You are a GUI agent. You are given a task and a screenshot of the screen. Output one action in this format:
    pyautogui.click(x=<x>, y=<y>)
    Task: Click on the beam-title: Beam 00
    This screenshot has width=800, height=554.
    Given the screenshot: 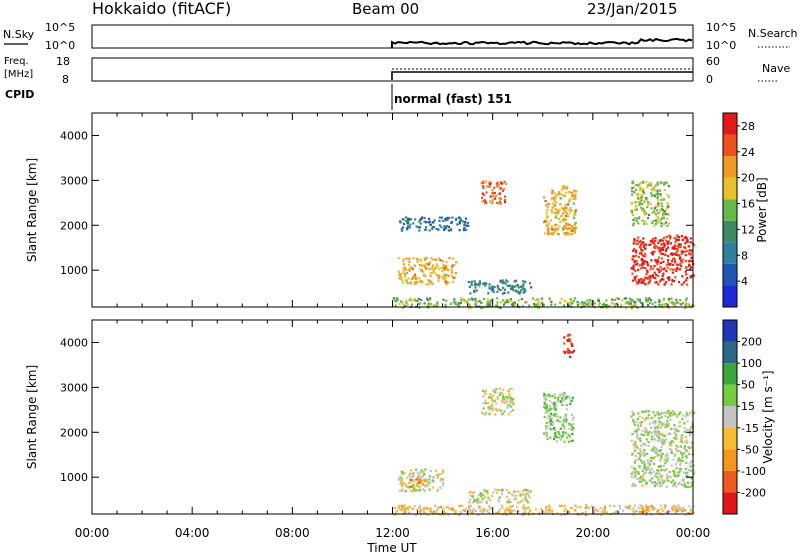 What is the action you would take?
    pyautogui.click(x=385, y=9)
    